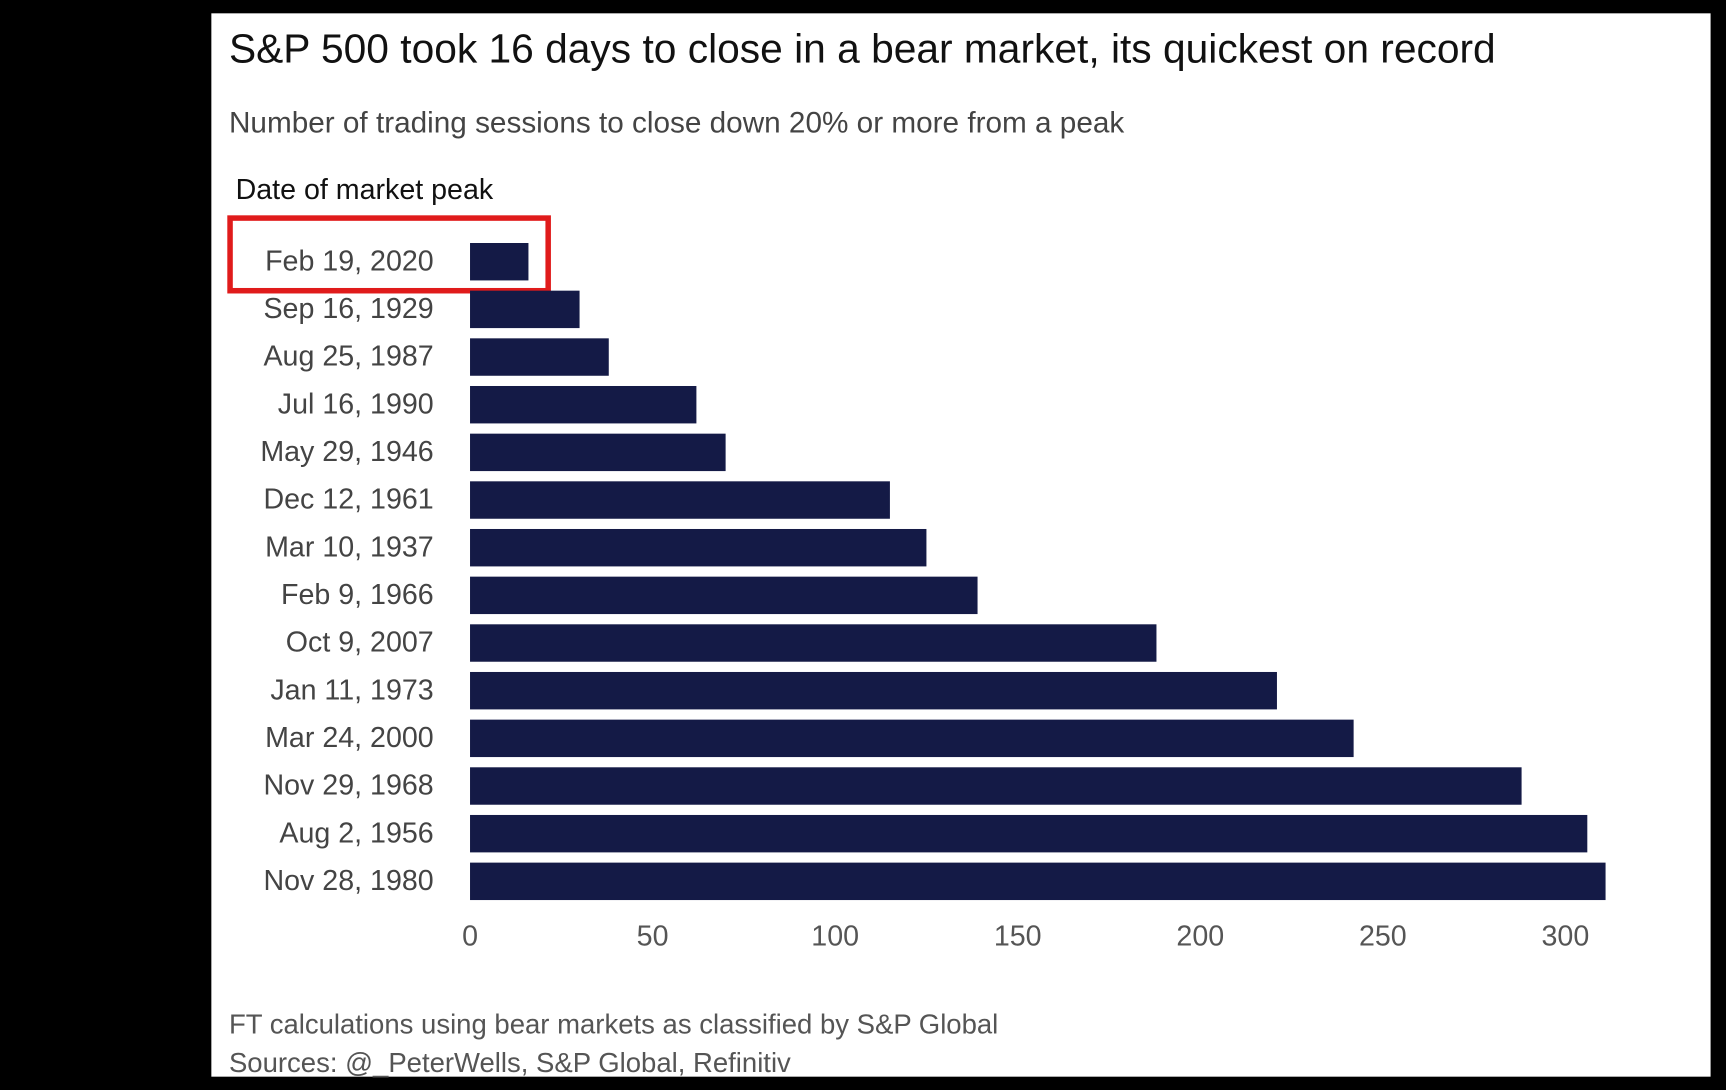 The width and height of the screenshot is (1726, 1090). Describe the element at coordinates (1200, 937) in the screenshot. I see `x-tick-label: 200` at that location.